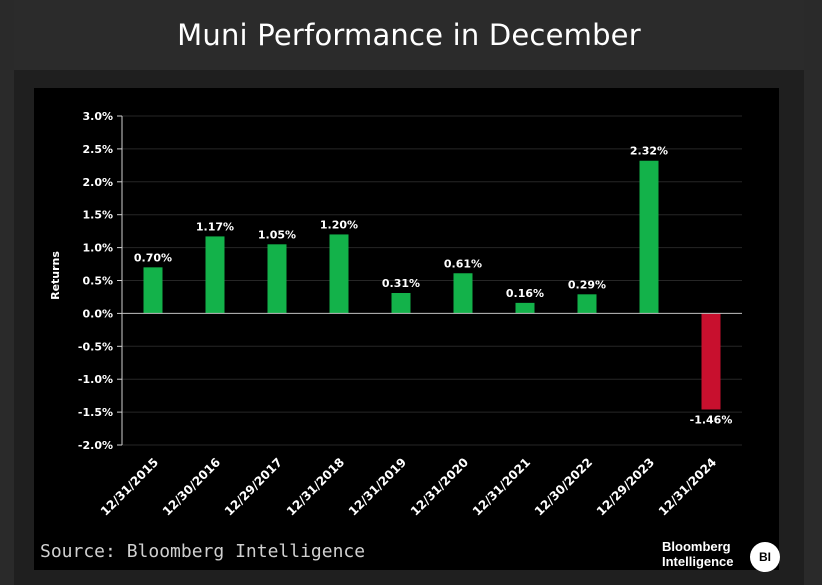  I want to click on x-tick-label: 12/31/2024, so click(687, 486).